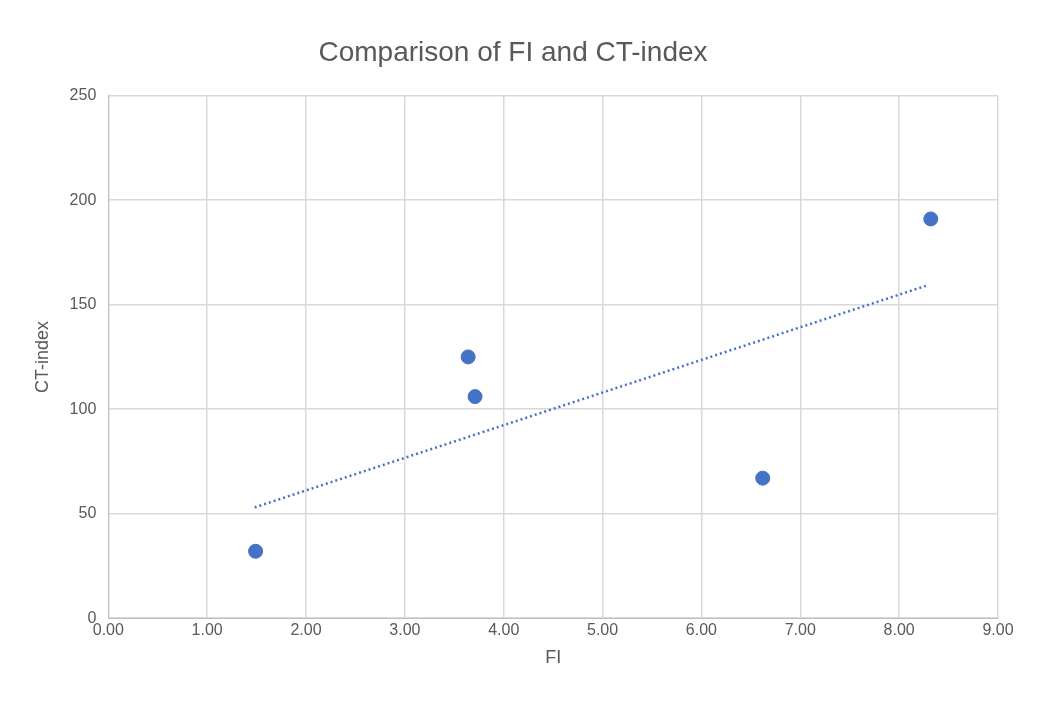  What do you see at coordinates (108, 630) in the screenshot?
I see `x-tick-label: 0.00` at bounding box center [108, 630].